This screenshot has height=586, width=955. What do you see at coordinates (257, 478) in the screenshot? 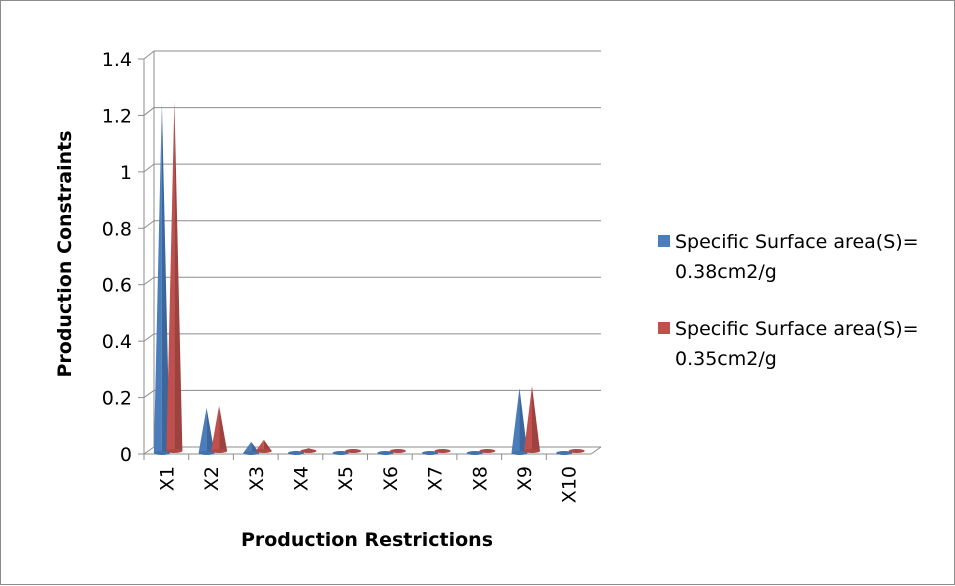
I see `x-tick-label: X3` at bounding box center [257, 478].